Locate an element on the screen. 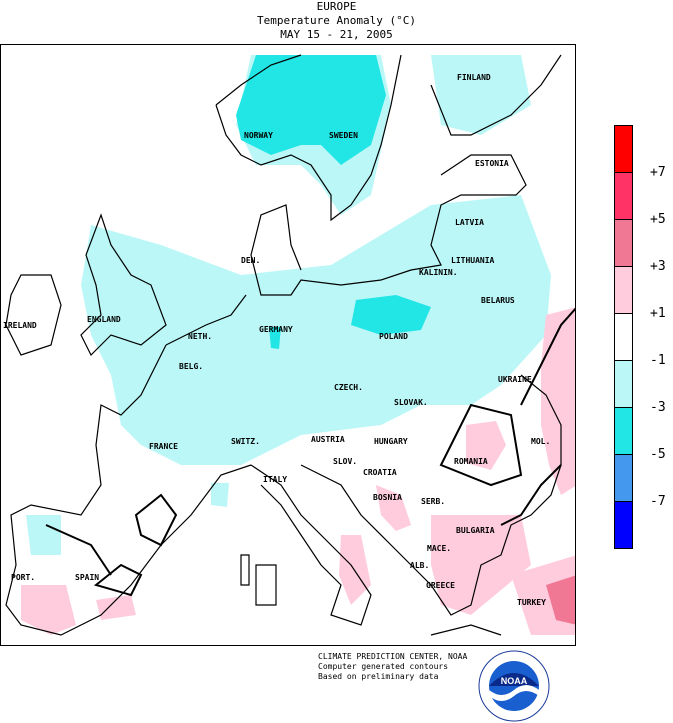 Image resolution: width=673 pixels, height=723 pixels. credit-line-2: Computer generated contours is located at coordinates (383, 666).